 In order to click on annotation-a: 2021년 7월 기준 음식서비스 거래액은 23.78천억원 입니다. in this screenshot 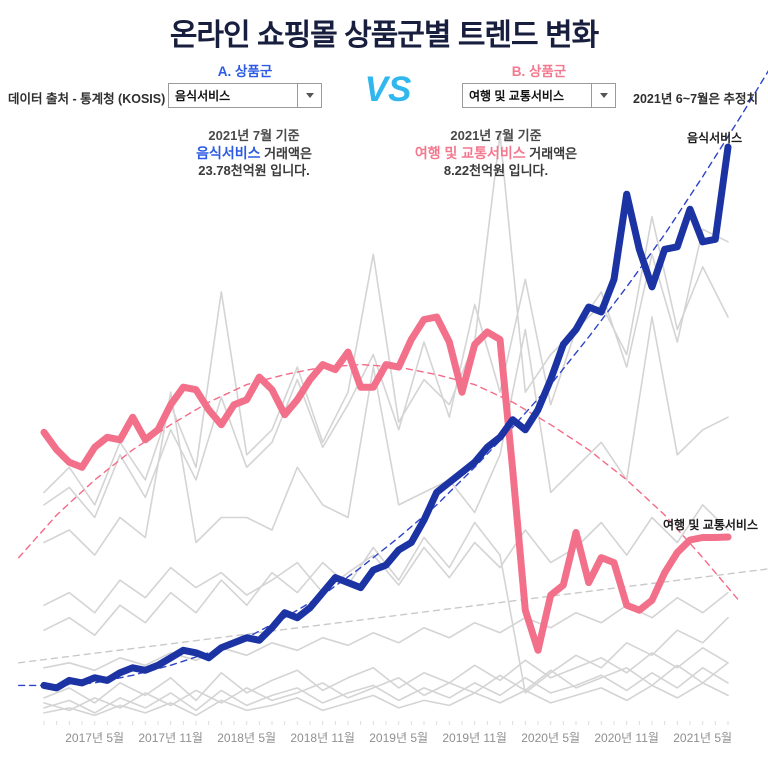, I will do `click(254, 153)`.